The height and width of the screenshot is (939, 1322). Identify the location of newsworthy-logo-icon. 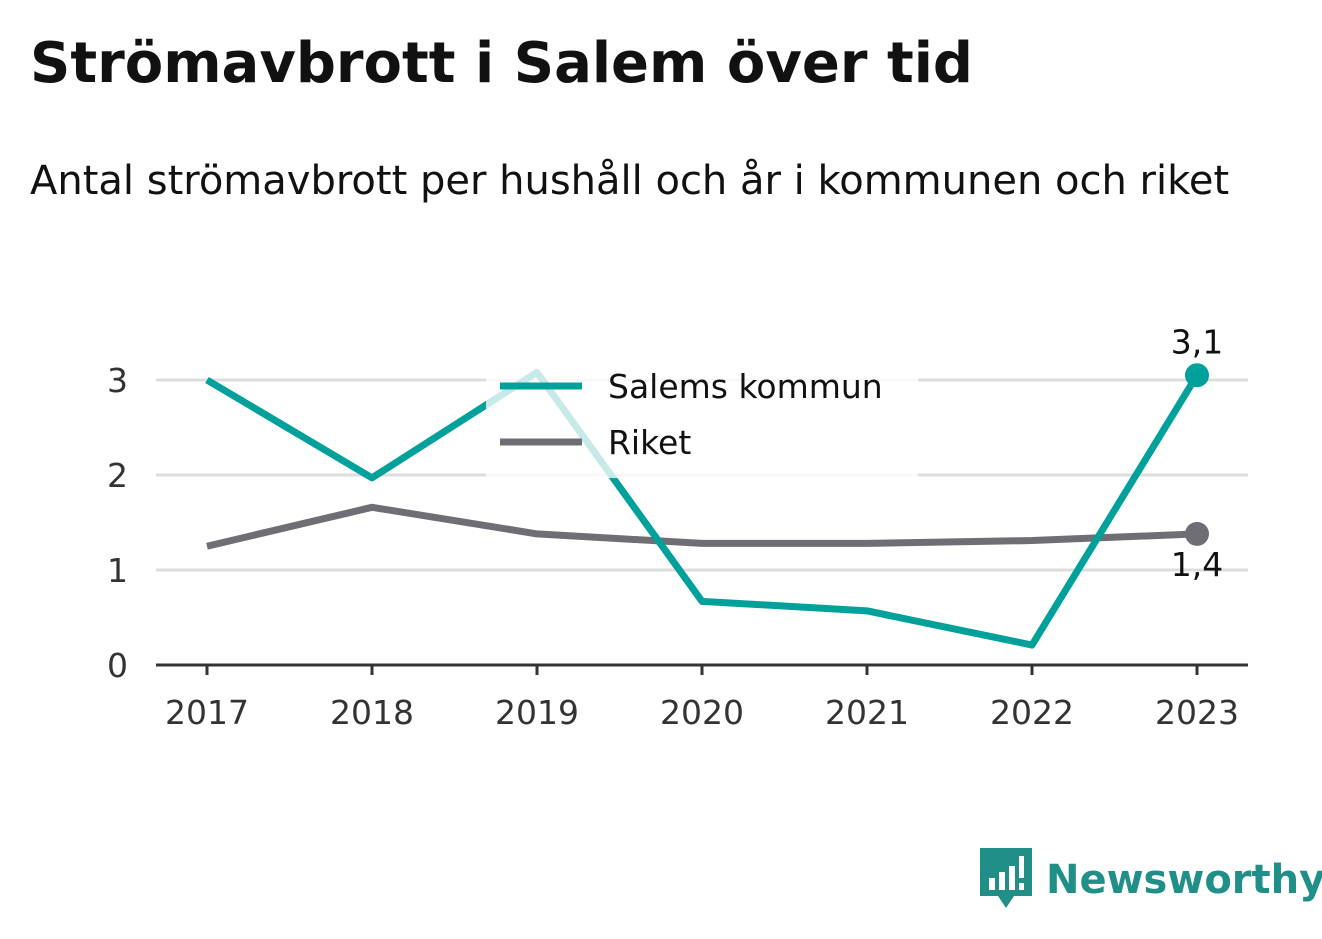
(1006, 878).